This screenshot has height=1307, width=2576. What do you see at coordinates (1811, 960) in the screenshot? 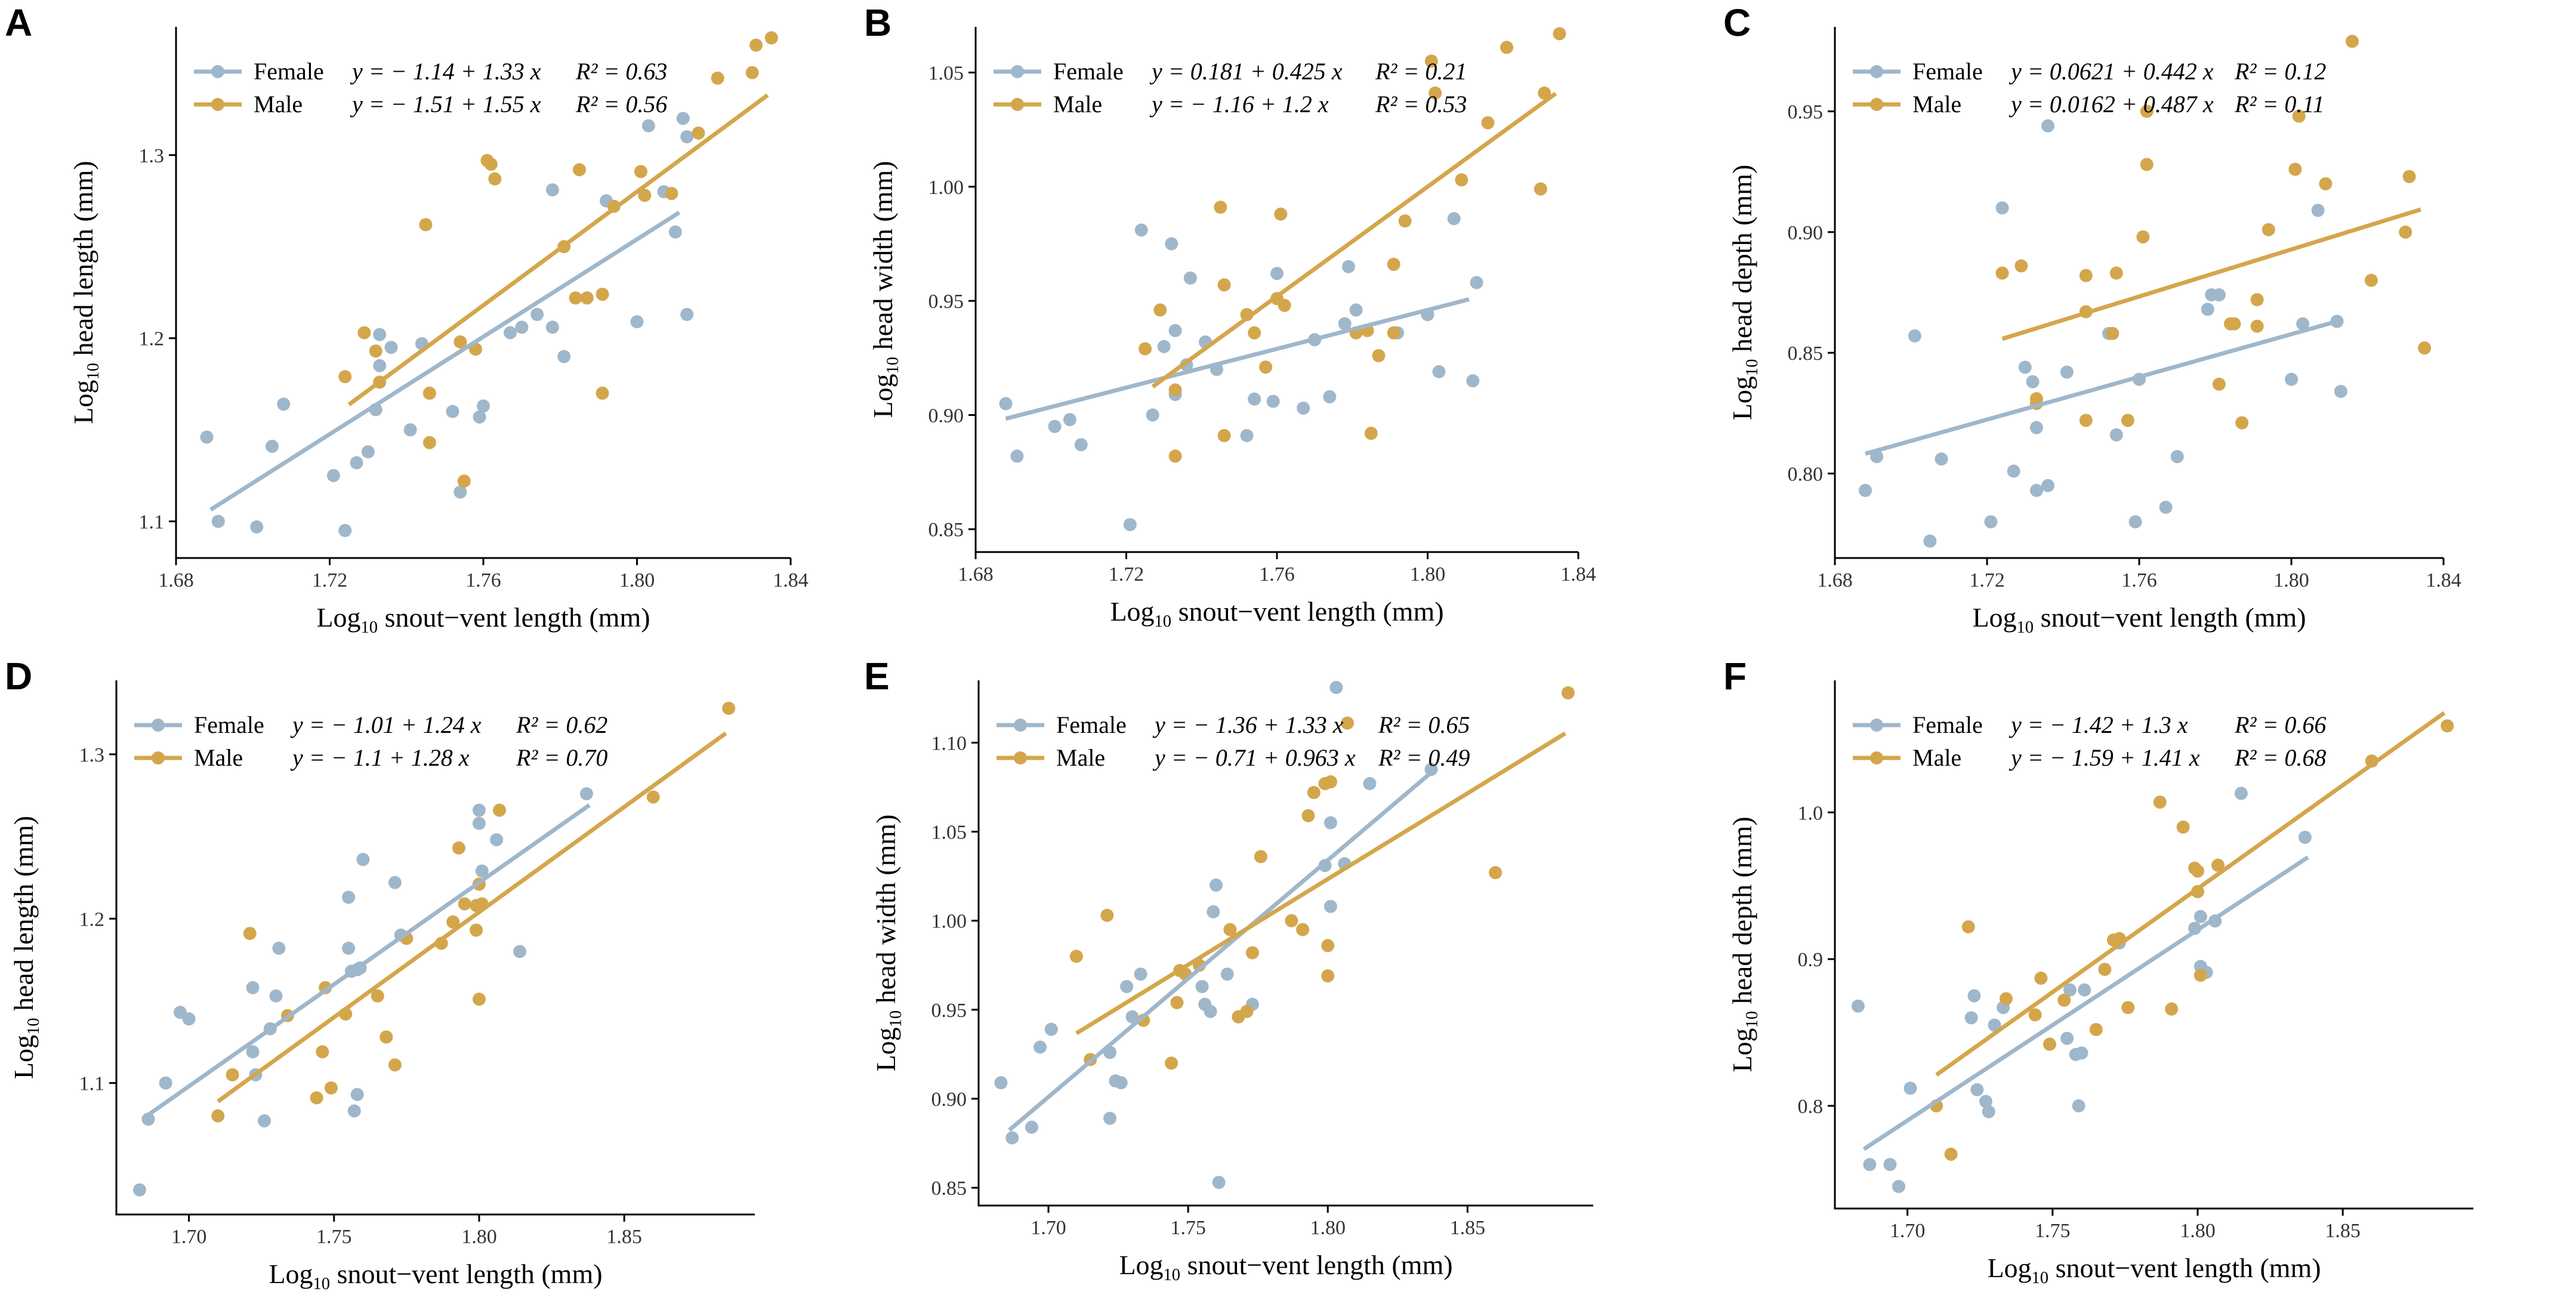
I see `y-tick-label: 0.9` at bounding box center [1811, 960].